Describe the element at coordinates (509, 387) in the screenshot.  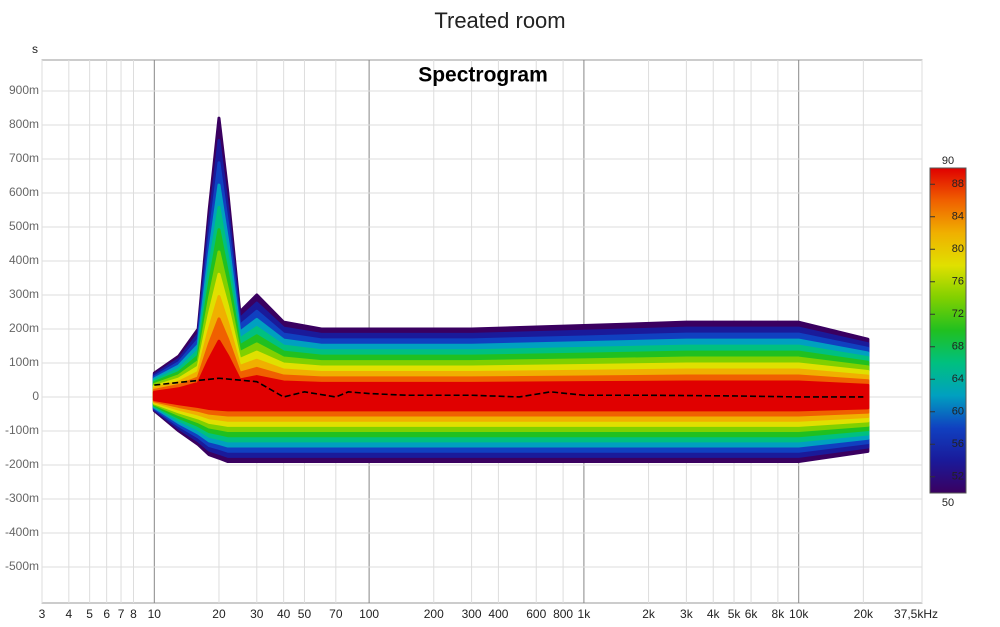
I see `peak-line` at that location.